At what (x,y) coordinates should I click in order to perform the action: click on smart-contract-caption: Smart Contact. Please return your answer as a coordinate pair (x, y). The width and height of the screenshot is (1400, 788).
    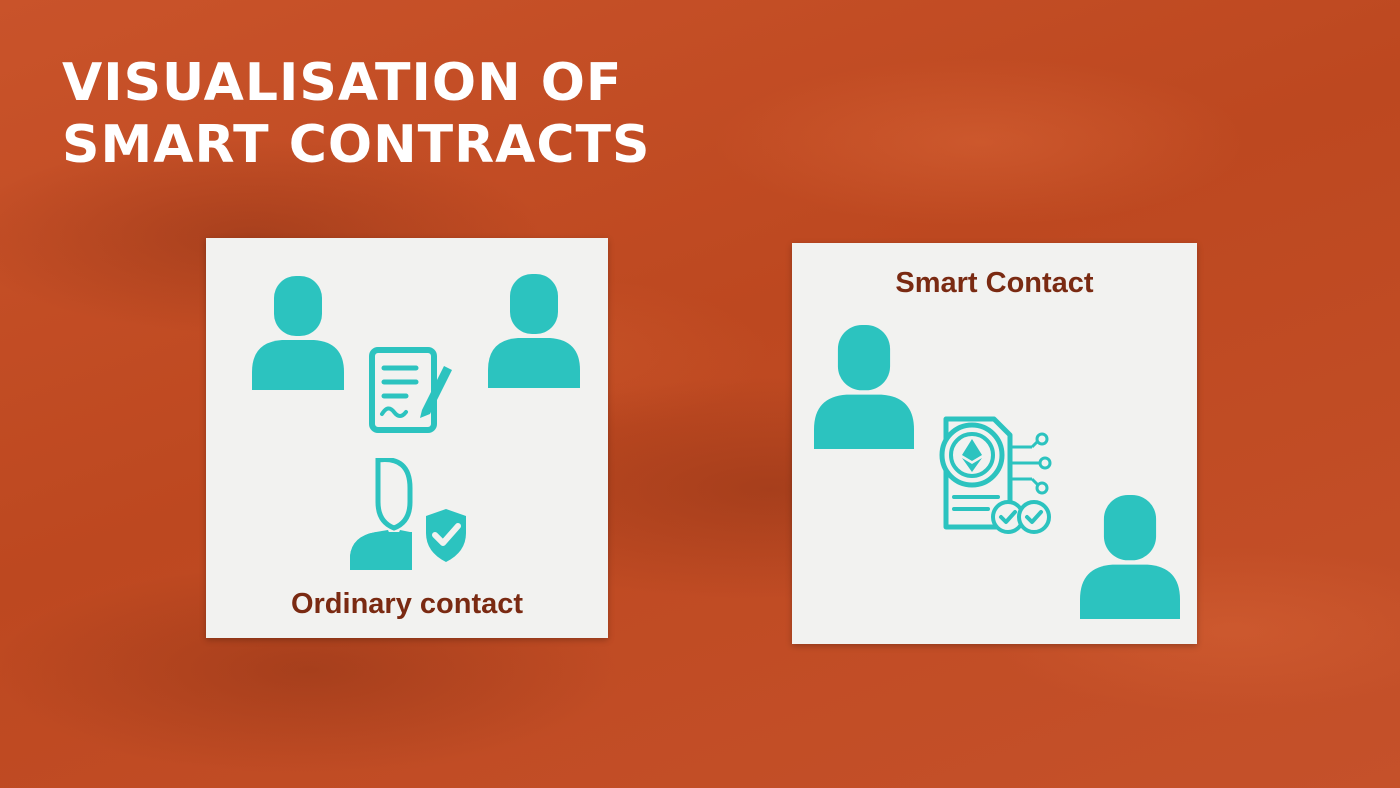
    Looking at the image, I should click on (994, 283).